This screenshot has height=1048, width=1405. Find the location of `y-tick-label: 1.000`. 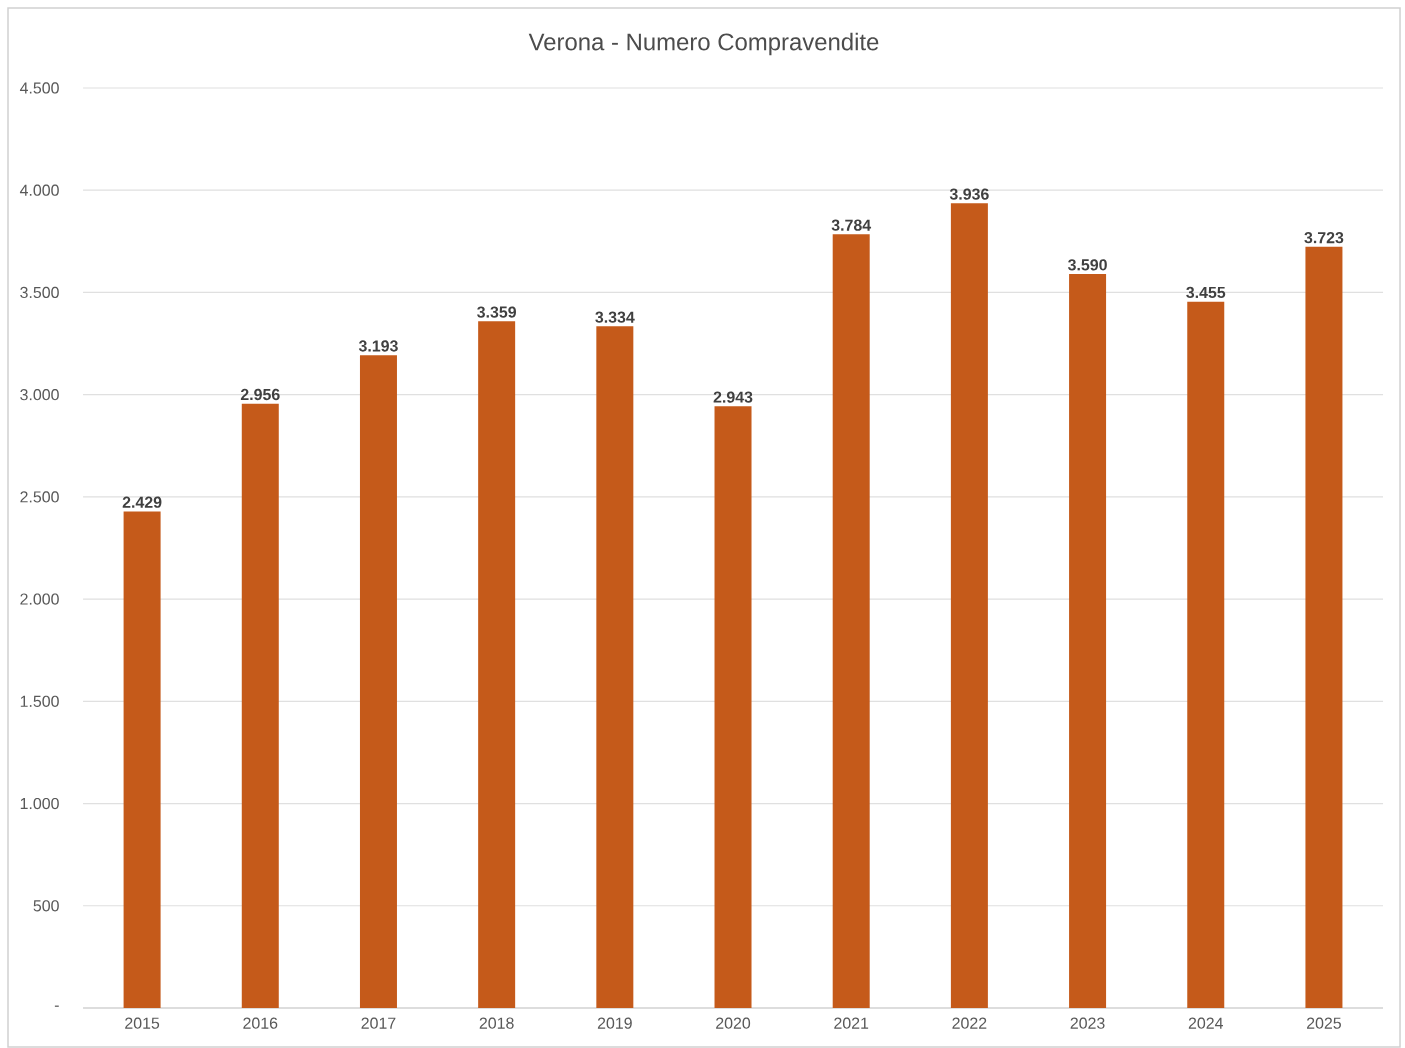

y-tick-label: 1.000 is located at coordinates (39, 803).